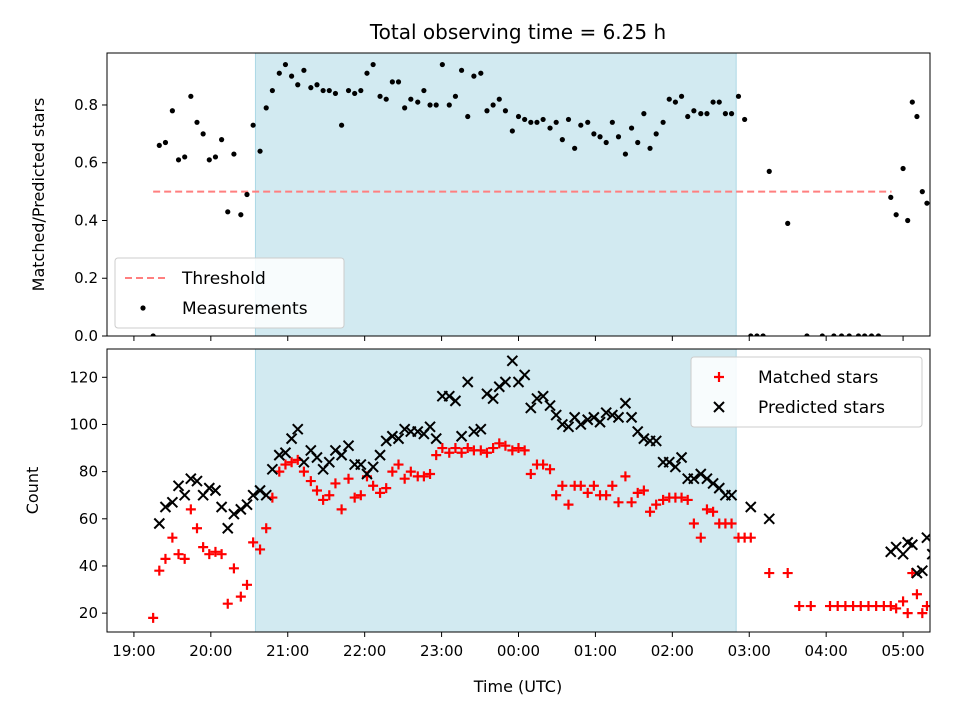 This screenshot has height=720, width=960. Describe the element at coordinates (86, 105) in the screenshot. I see `y-tick-label: 0.8` at that location.